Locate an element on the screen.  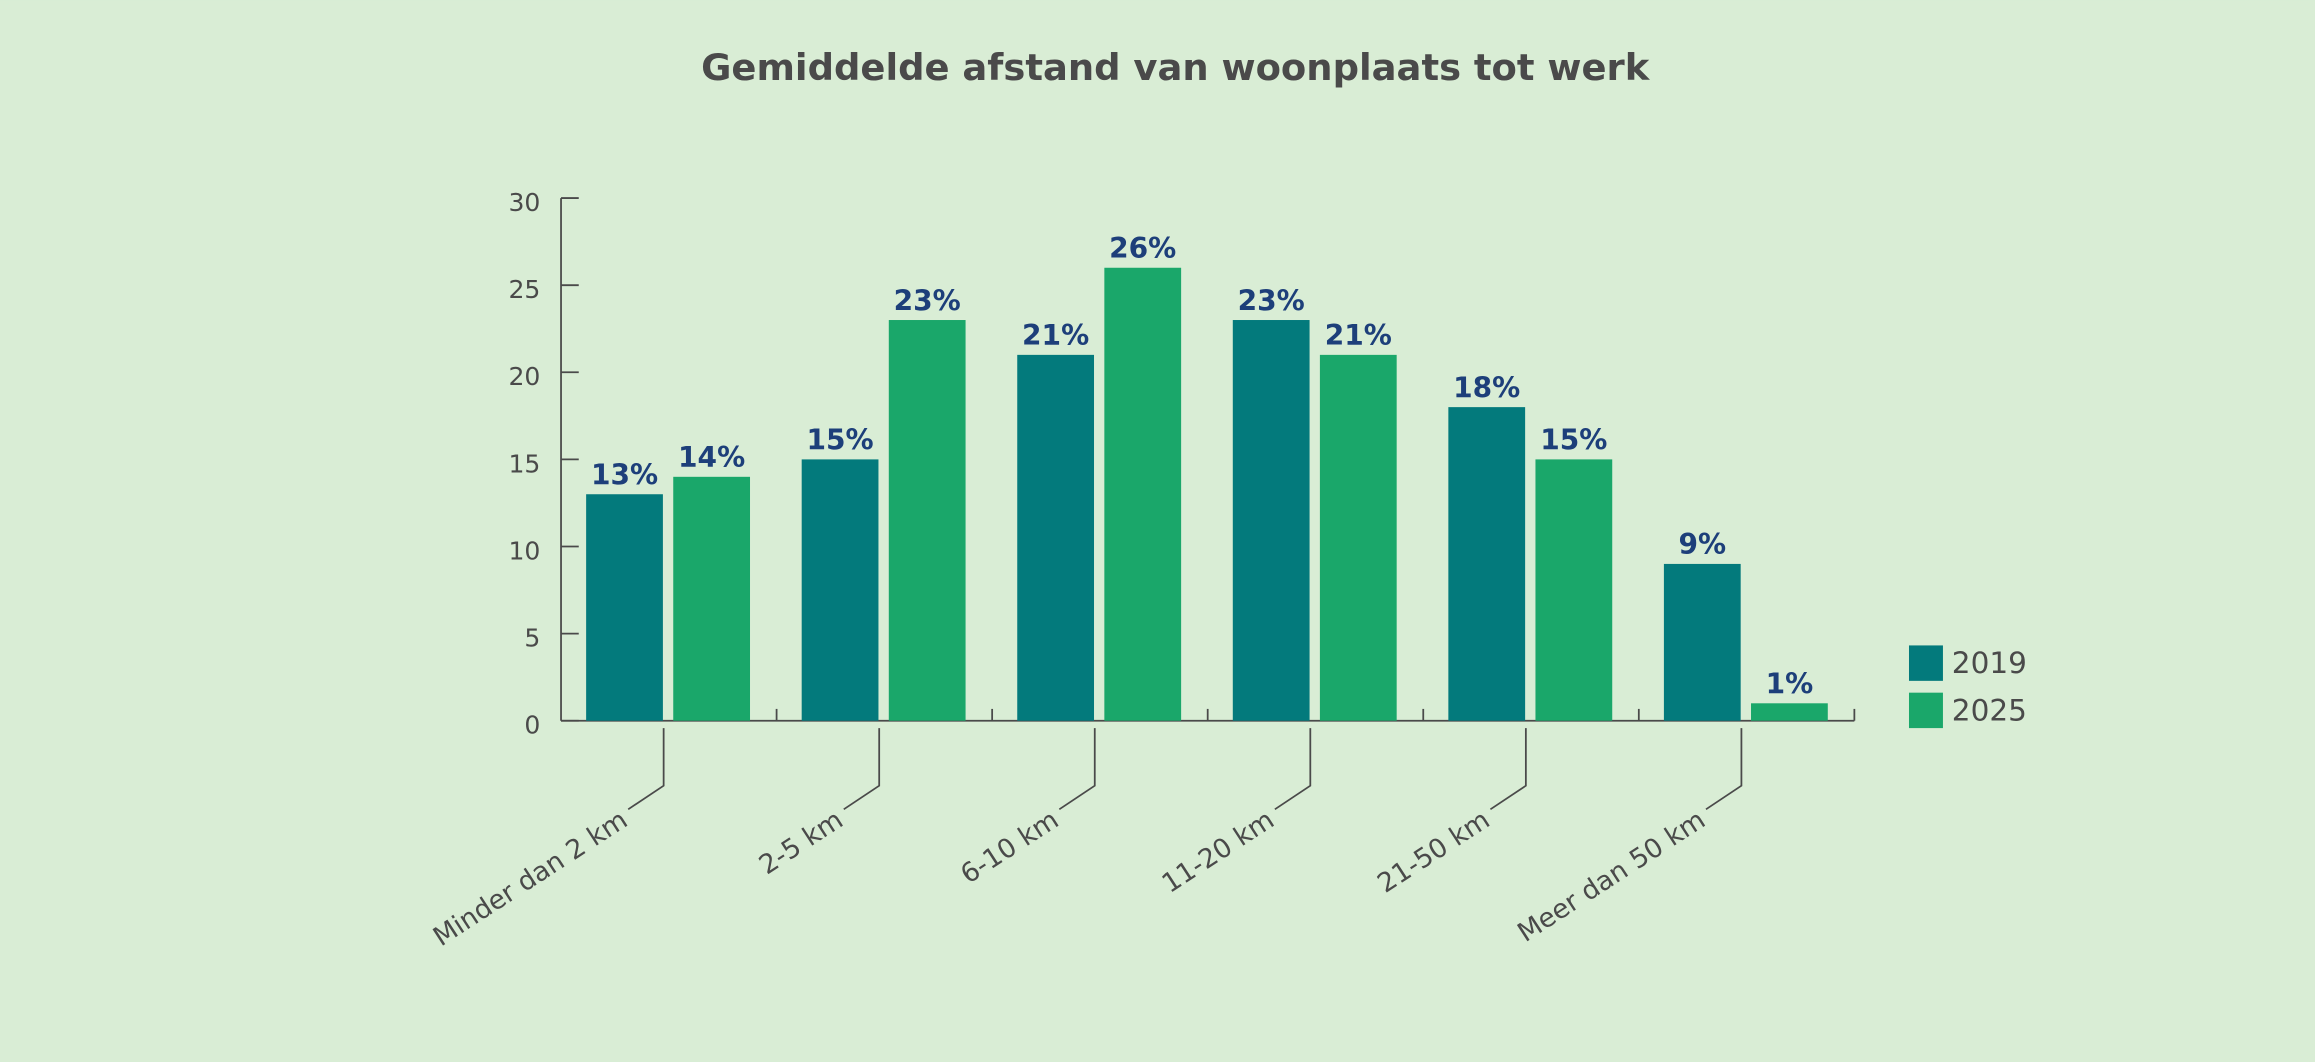
legend-label: 2025 is located at coordinates (1989, 710).